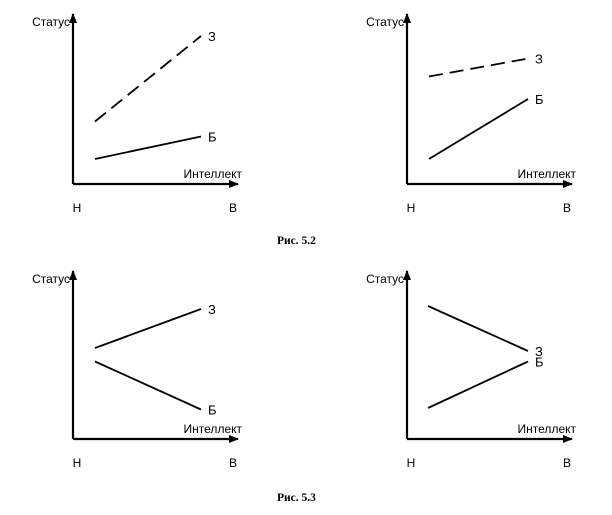 The width and height of the screenshot is (612, 515). What do you see at coordinates (296, 498) in the screenshot?
I see `figure-caption-5-3: Рис. 5.3` at bounding box center [296, 498].